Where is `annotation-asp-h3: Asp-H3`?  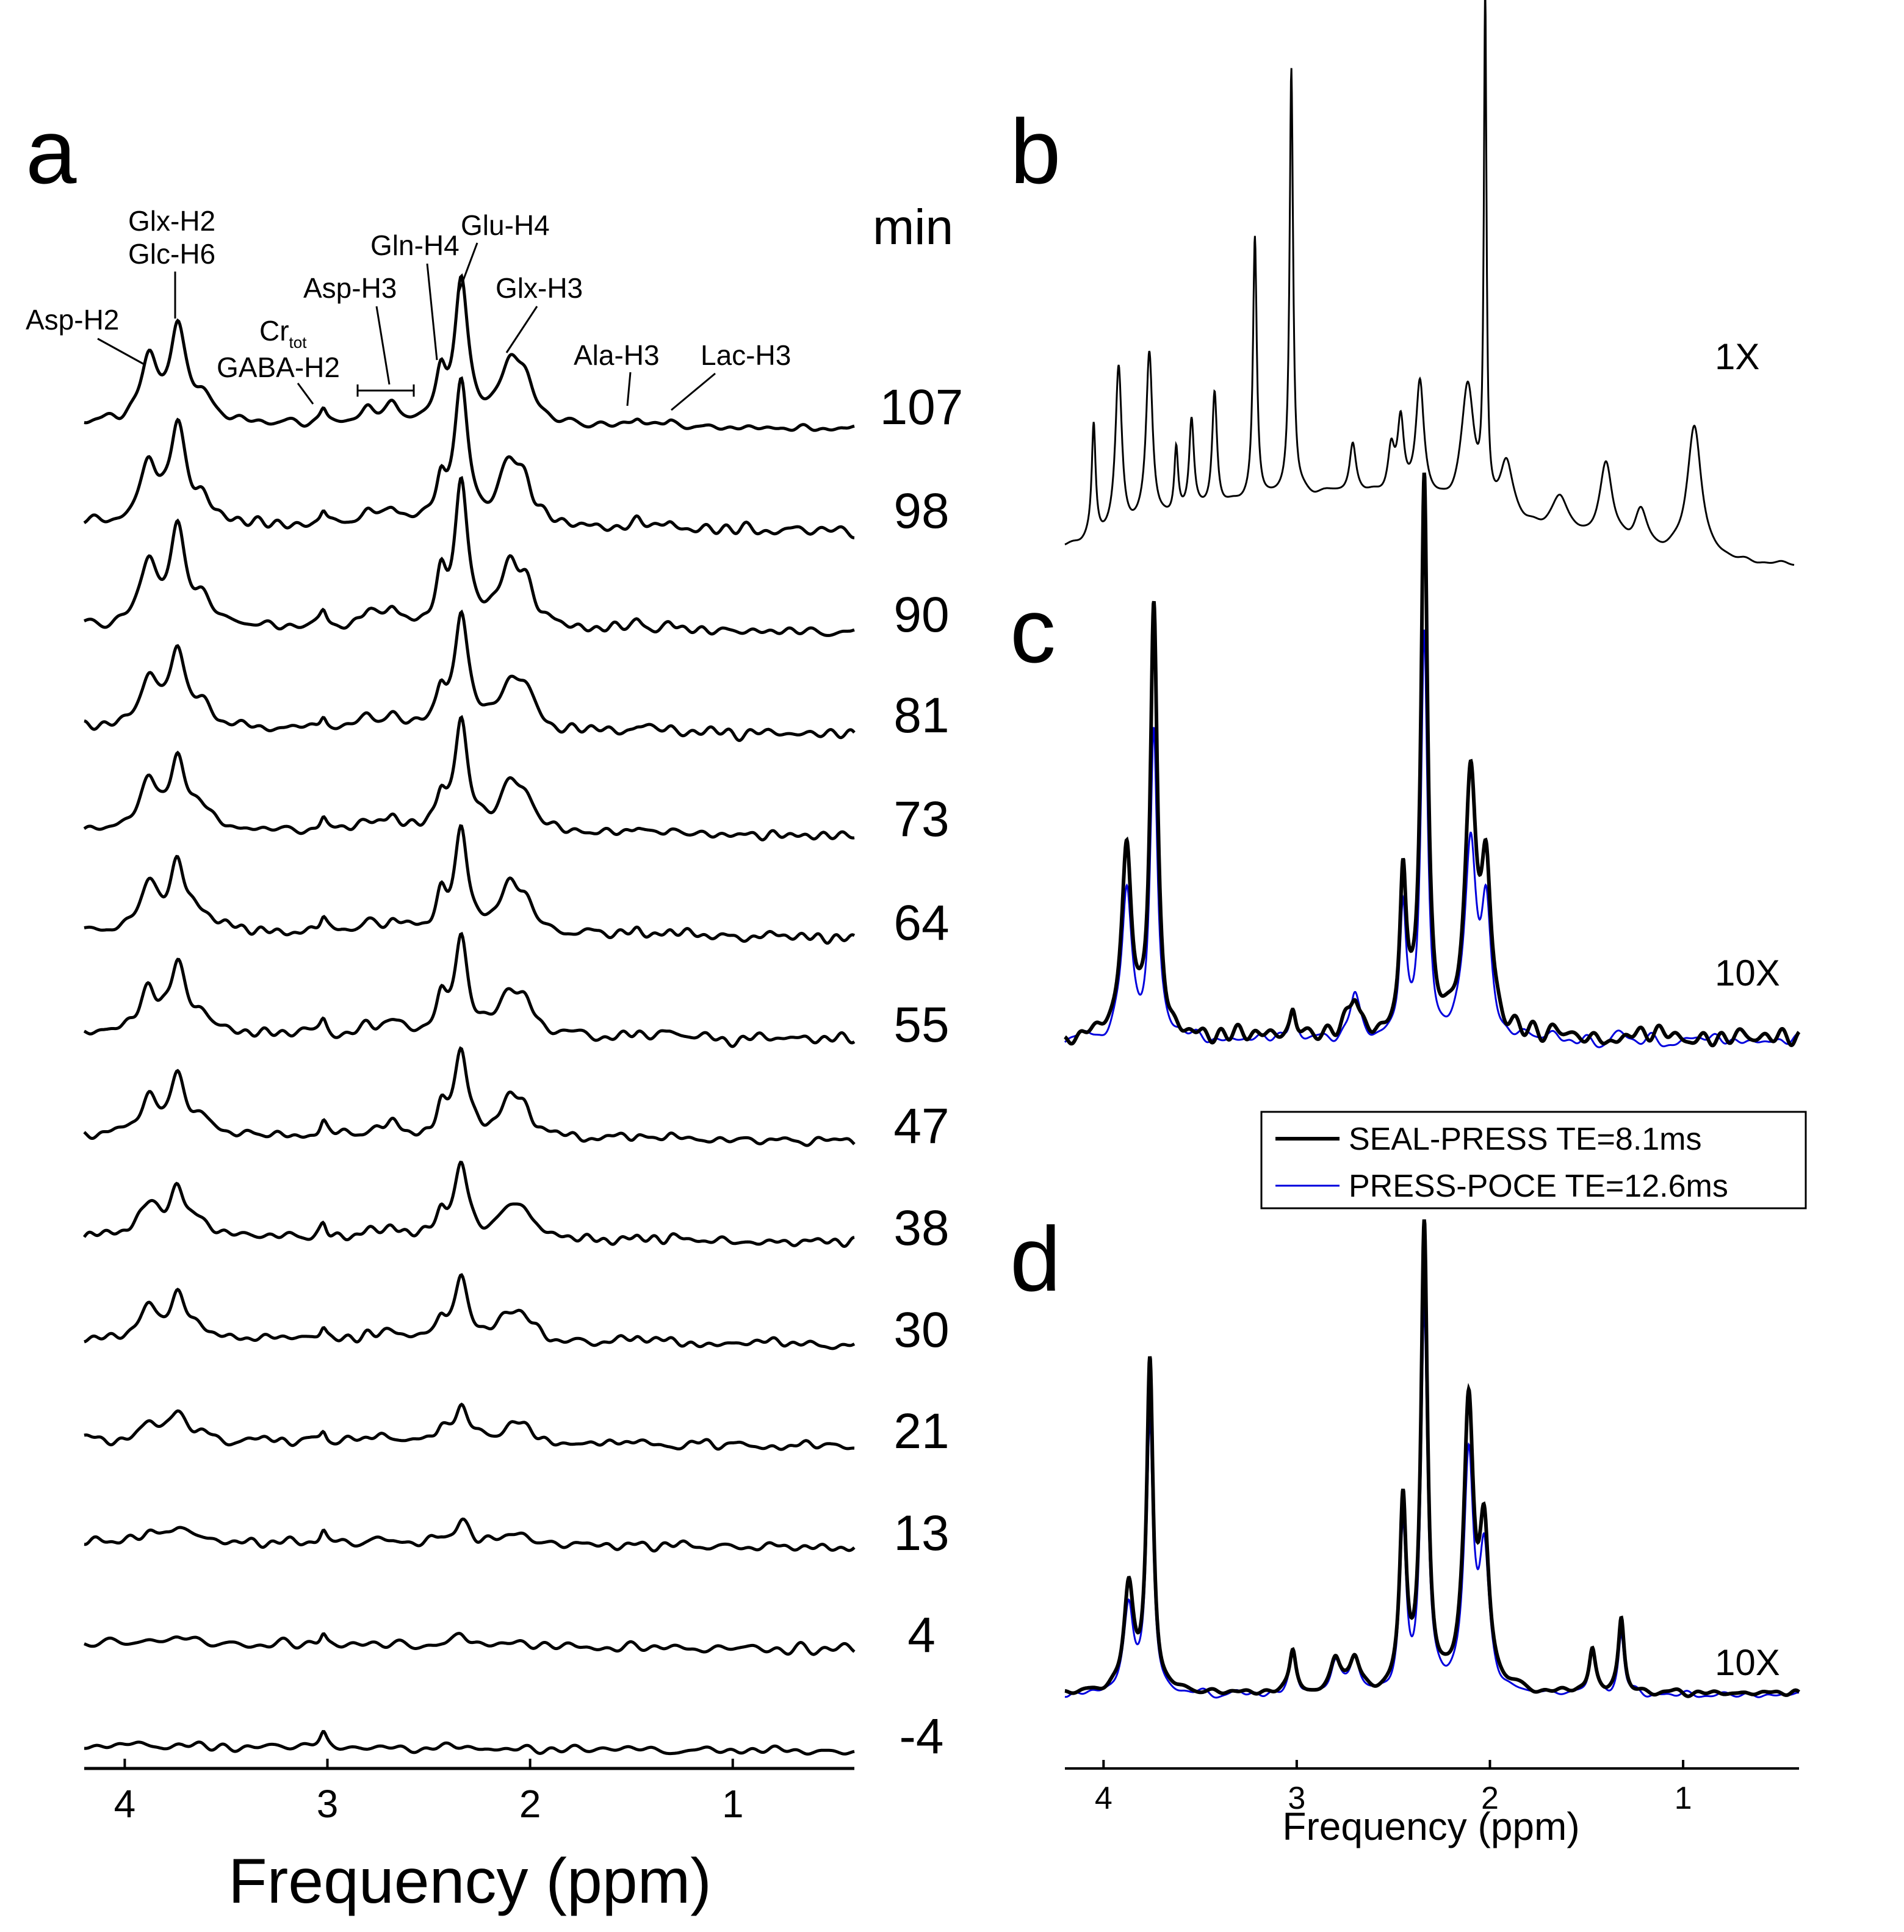
annotation-asp-h3: Asp-H3 is located at coordinates (350, 288).